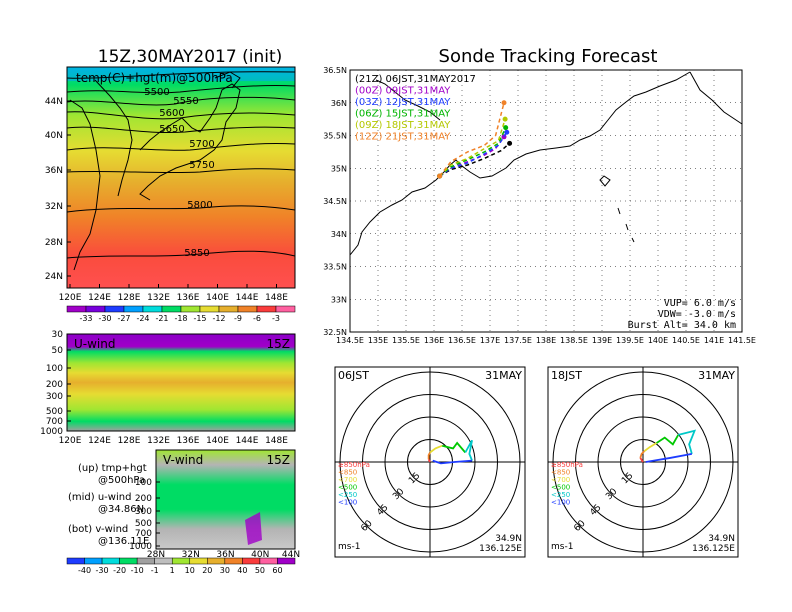 The width and height of the screenshot is (792, 612). I want to click on colorbar-label: -20, so click(119, 570).